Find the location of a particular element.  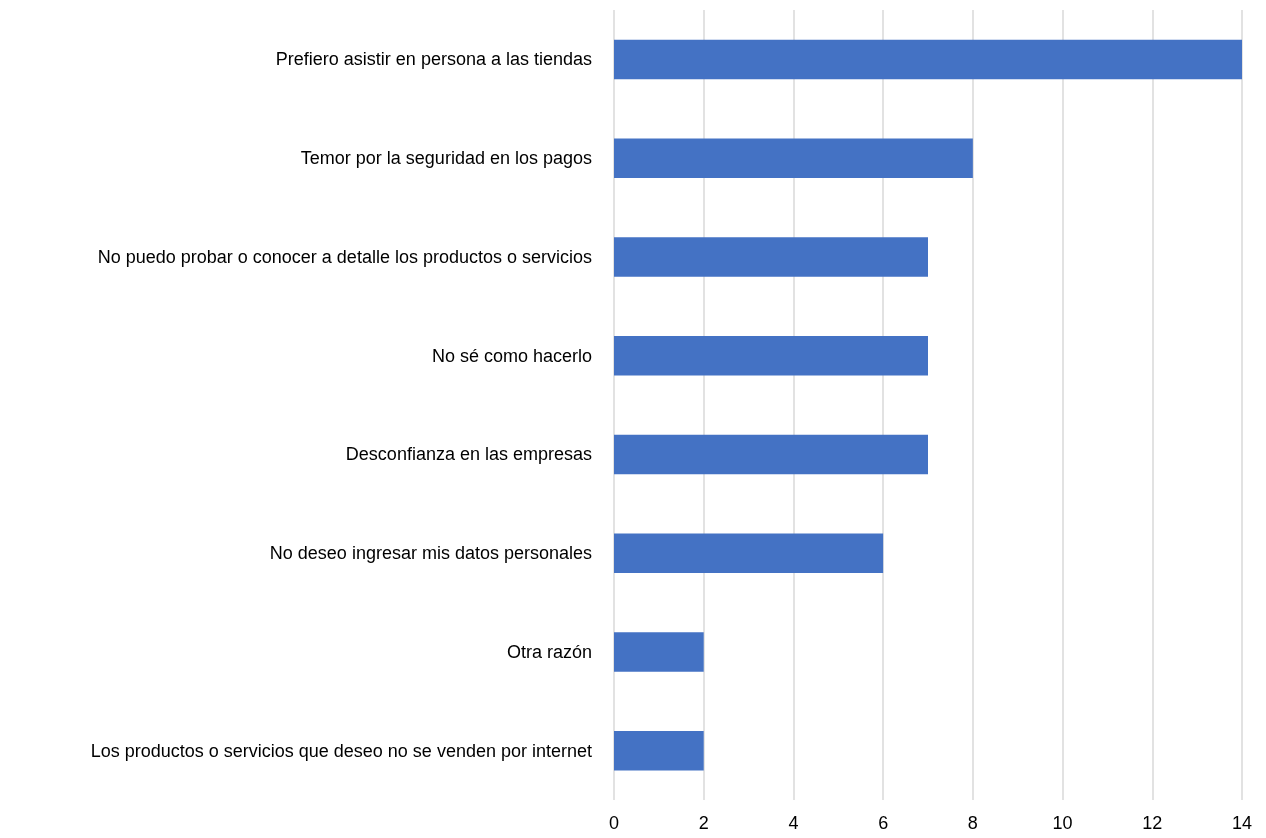

x-tick-label: 2 is located at coordinates (703, 823).